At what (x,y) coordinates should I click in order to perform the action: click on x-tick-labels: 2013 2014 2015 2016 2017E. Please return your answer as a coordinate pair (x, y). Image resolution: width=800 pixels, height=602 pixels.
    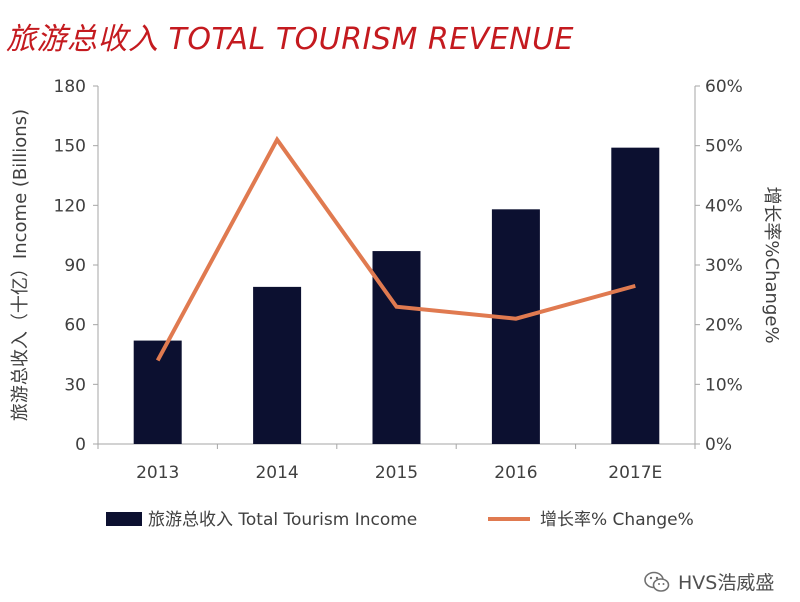
    Looking at the image, I should click on (399, 473).